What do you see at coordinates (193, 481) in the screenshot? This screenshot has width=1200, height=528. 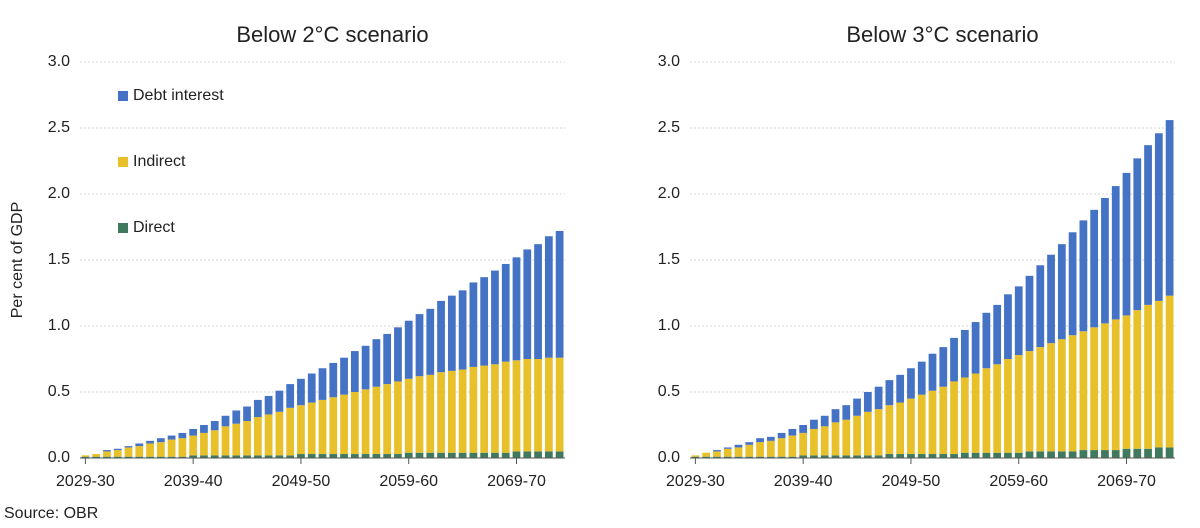 I see `x-tick-label: 2039-40` at bounding box center [193, 481].